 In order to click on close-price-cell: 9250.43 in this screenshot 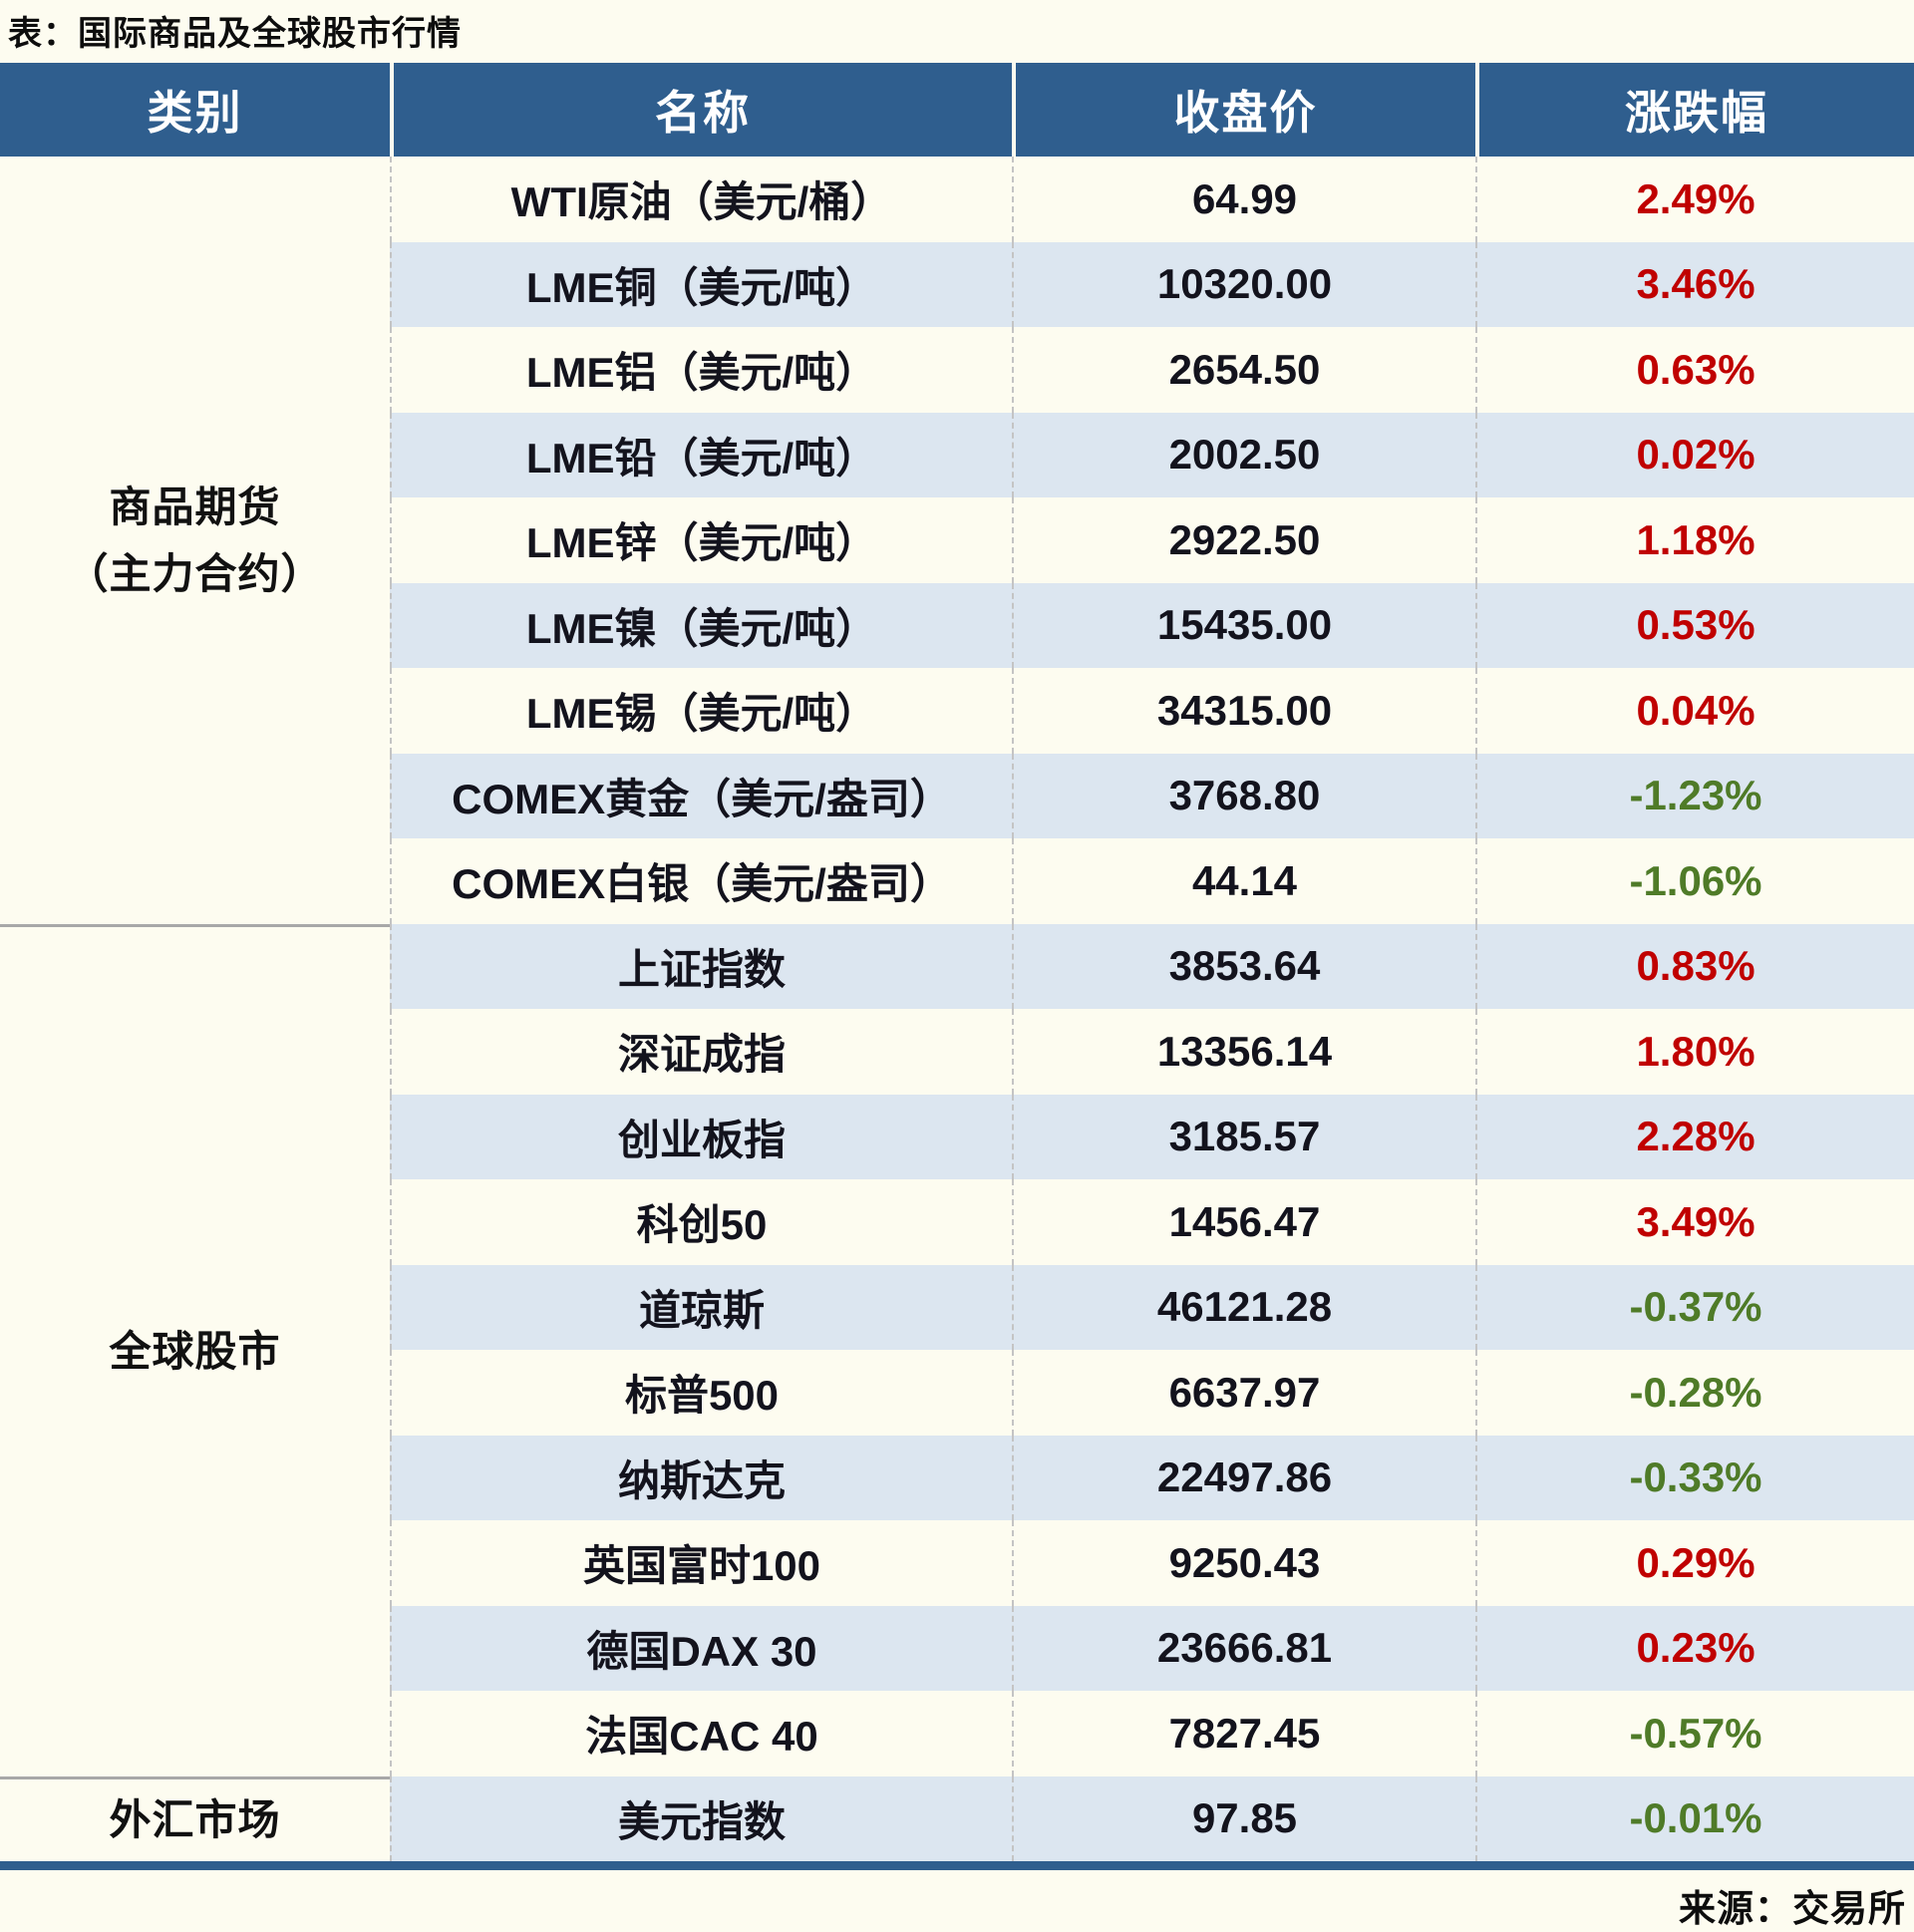, I will do `click(1243, 1563)`.